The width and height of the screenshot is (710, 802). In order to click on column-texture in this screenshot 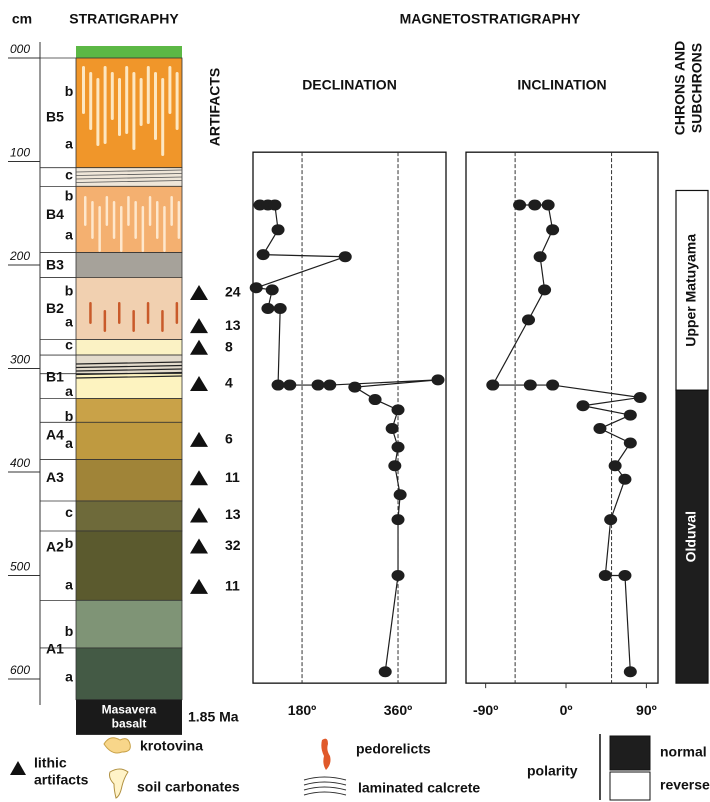, I will do `click(129, 222)`.